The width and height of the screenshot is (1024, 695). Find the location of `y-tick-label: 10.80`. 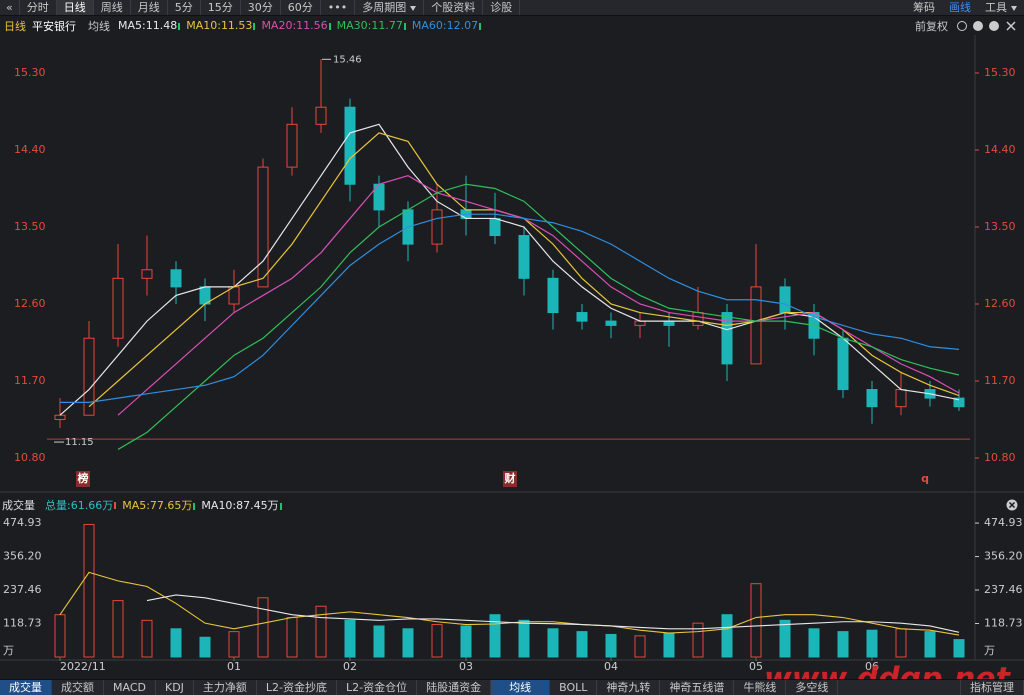

y-tick-label: 10.80 is located at coordinates (30, 457).